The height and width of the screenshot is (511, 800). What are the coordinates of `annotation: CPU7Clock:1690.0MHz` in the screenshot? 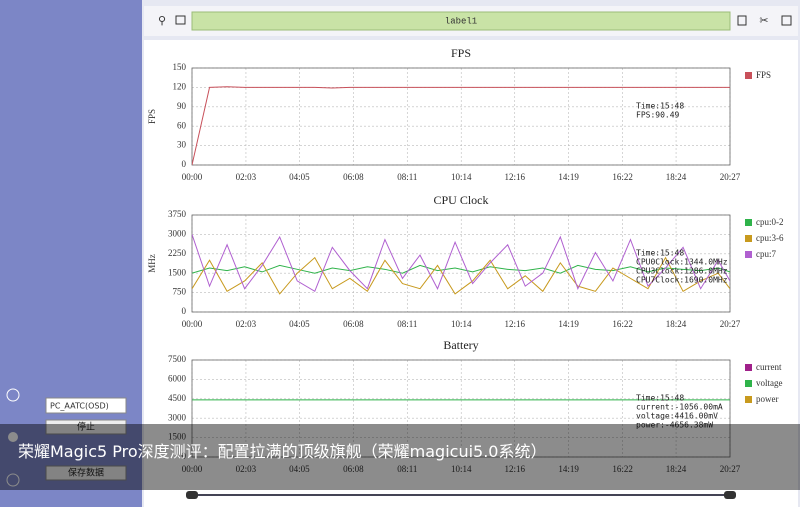 It's located at (682, 280).